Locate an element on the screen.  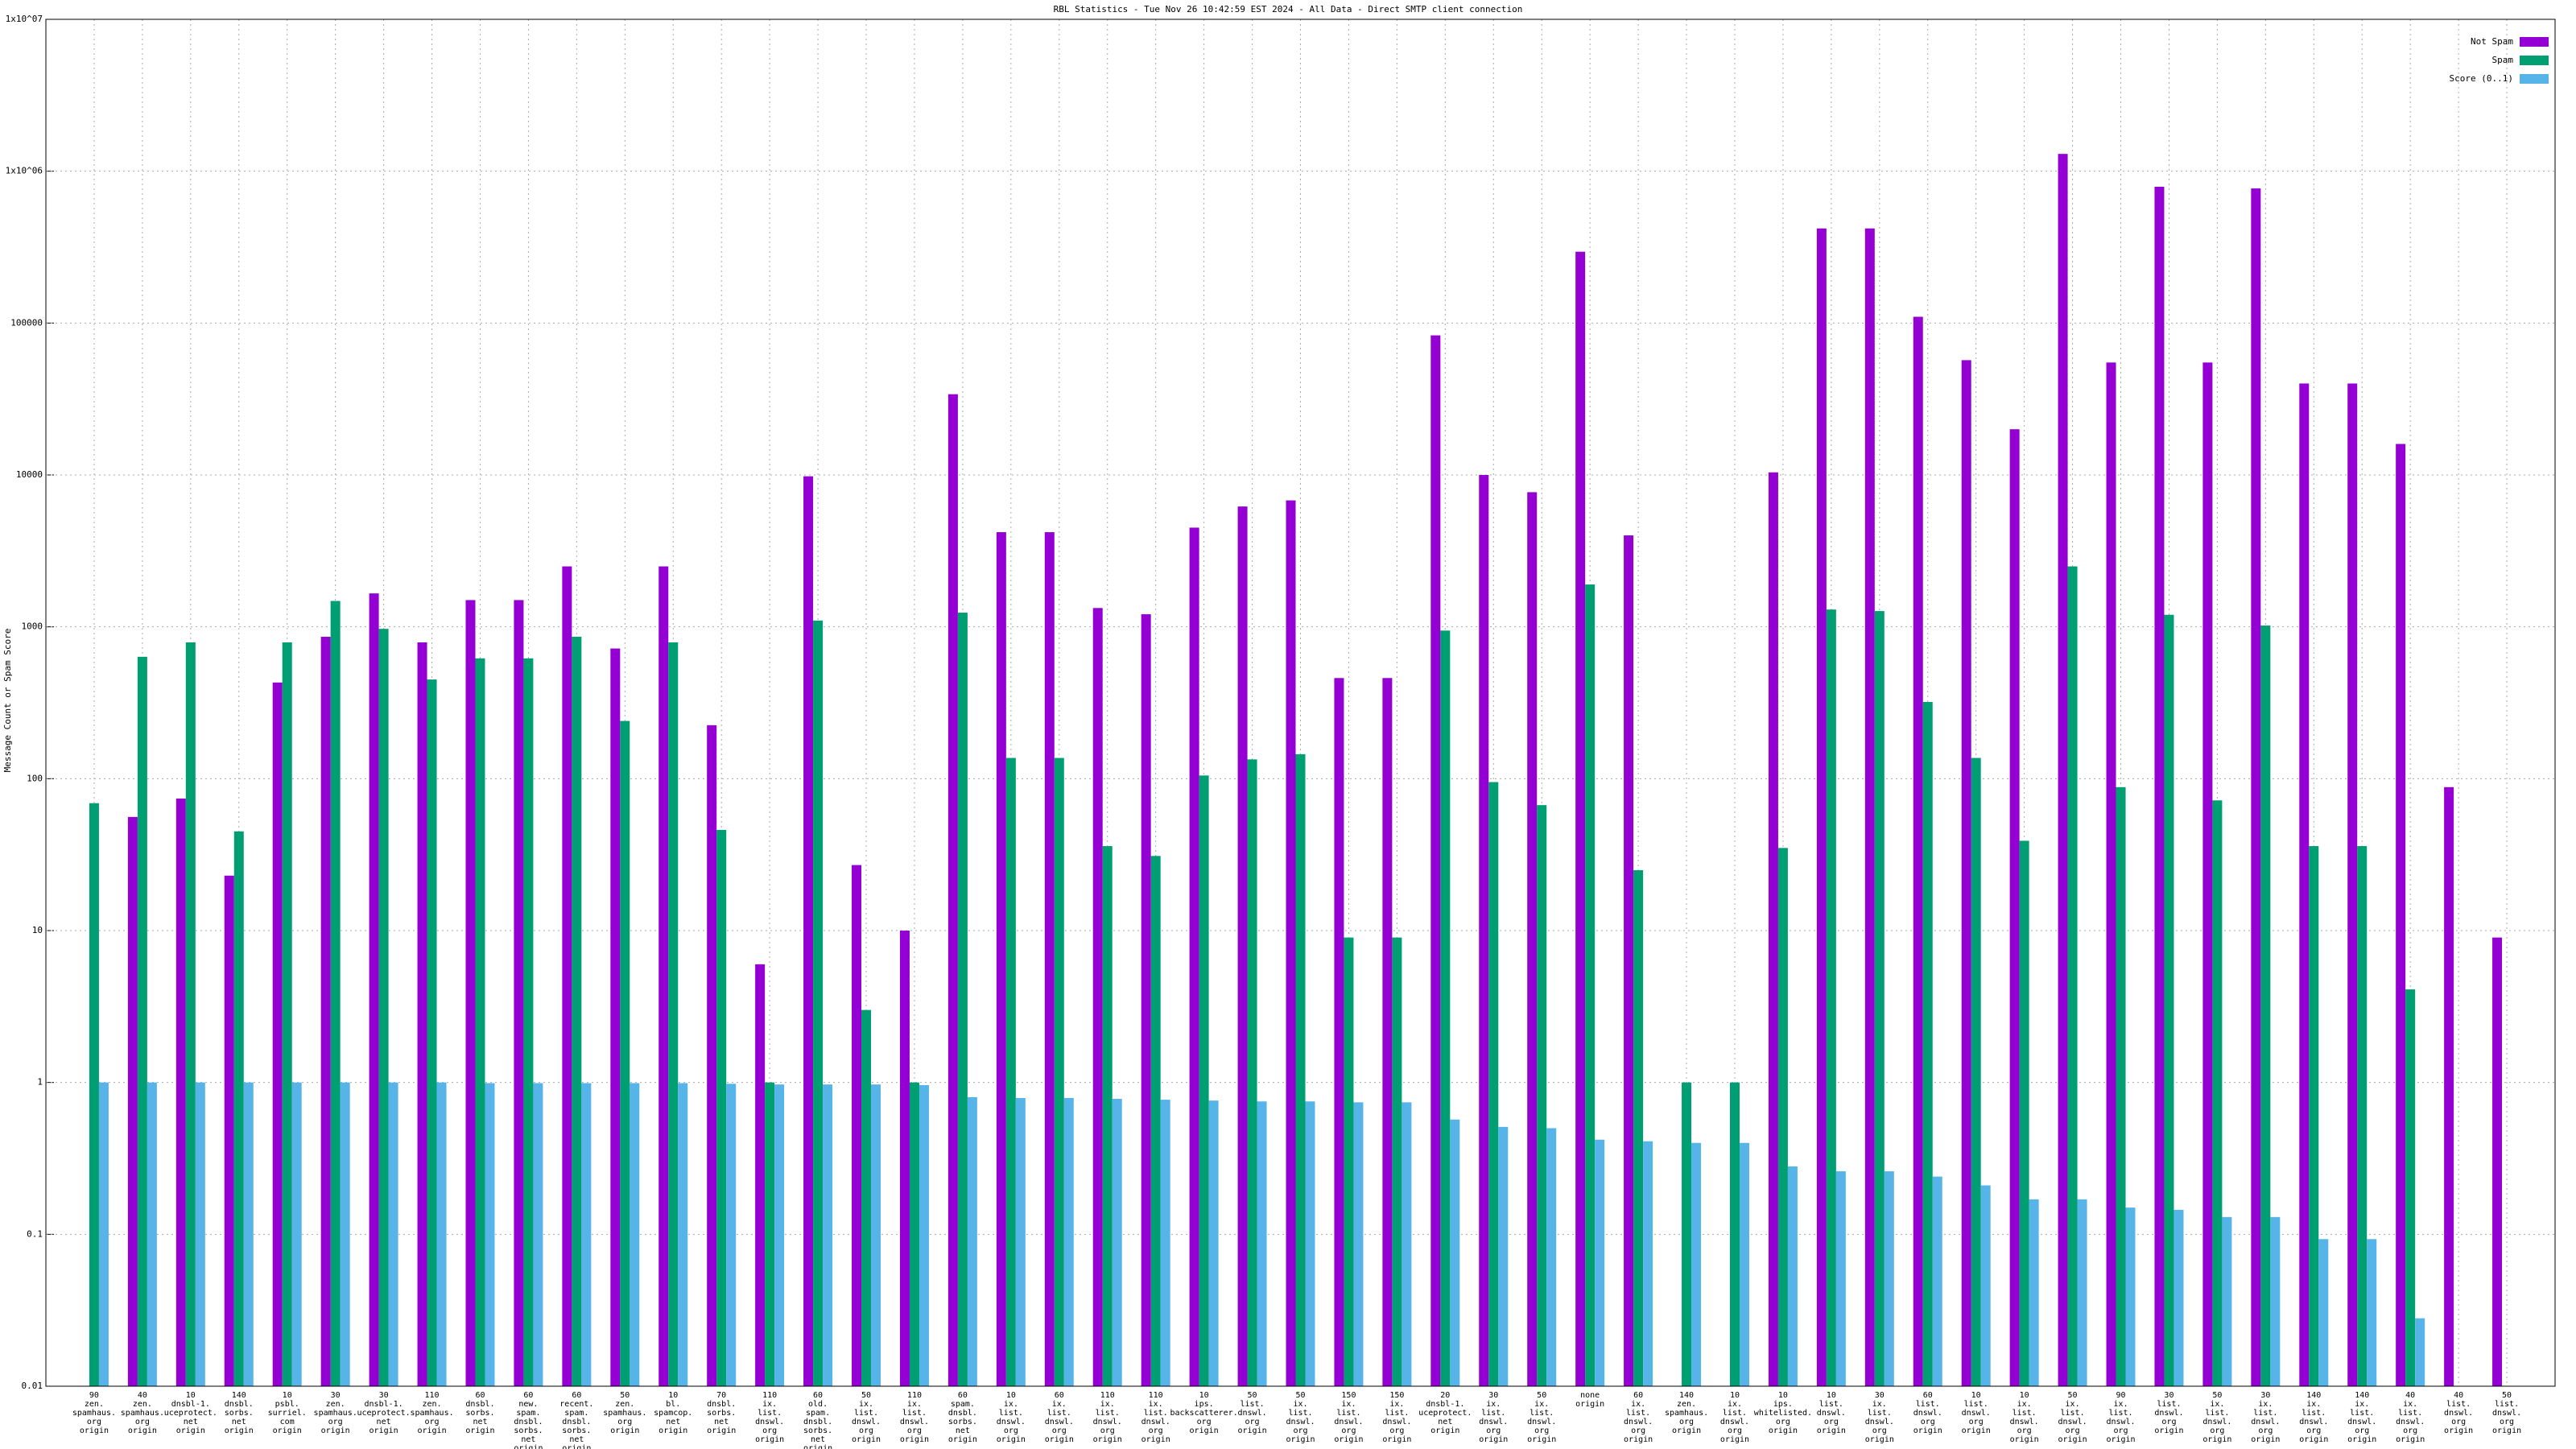
y-tick-label: 100 is located at coordinates (35, 778).